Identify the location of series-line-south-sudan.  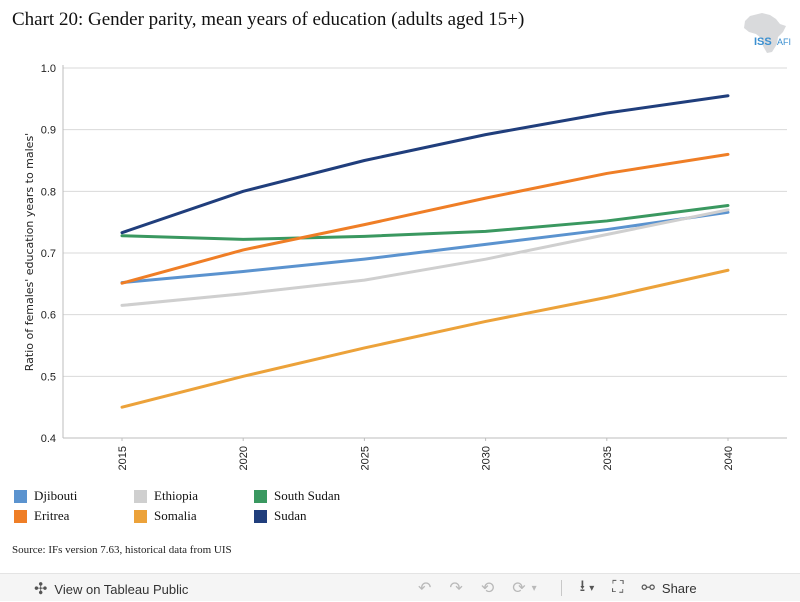
(425, 222).